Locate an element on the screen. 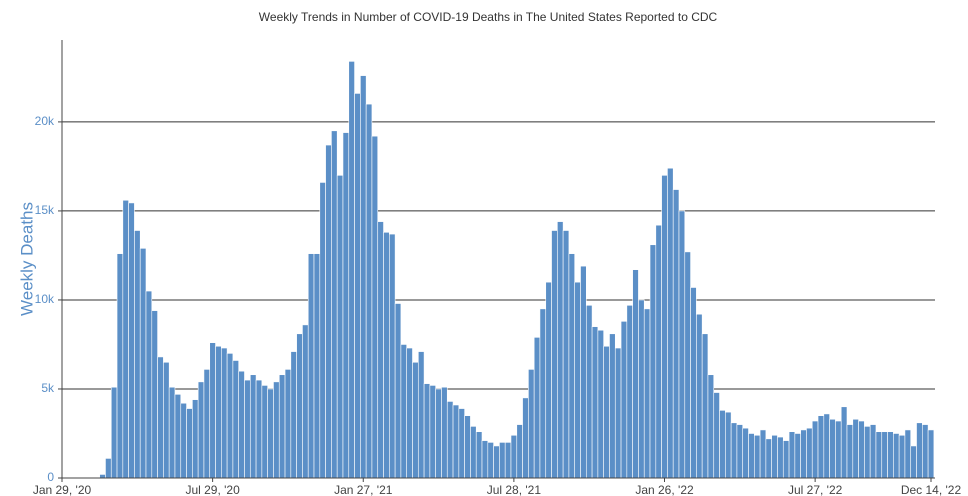 The width and height of the screenshot is (968, 496). x-tick-label: Dec 14, '22 is located at coordinates (931, 489).